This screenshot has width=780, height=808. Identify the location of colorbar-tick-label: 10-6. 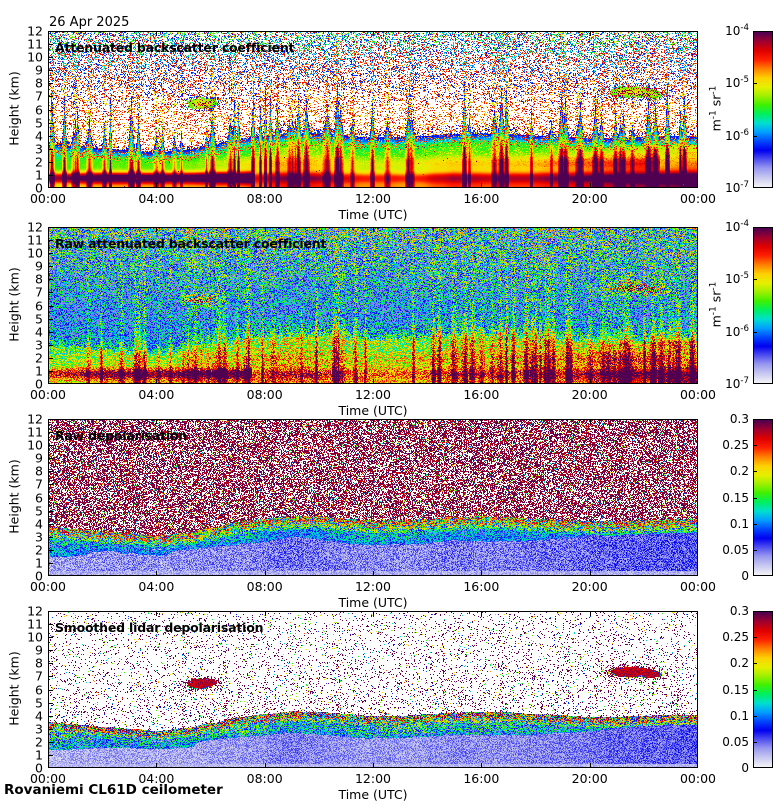
(737, 331).